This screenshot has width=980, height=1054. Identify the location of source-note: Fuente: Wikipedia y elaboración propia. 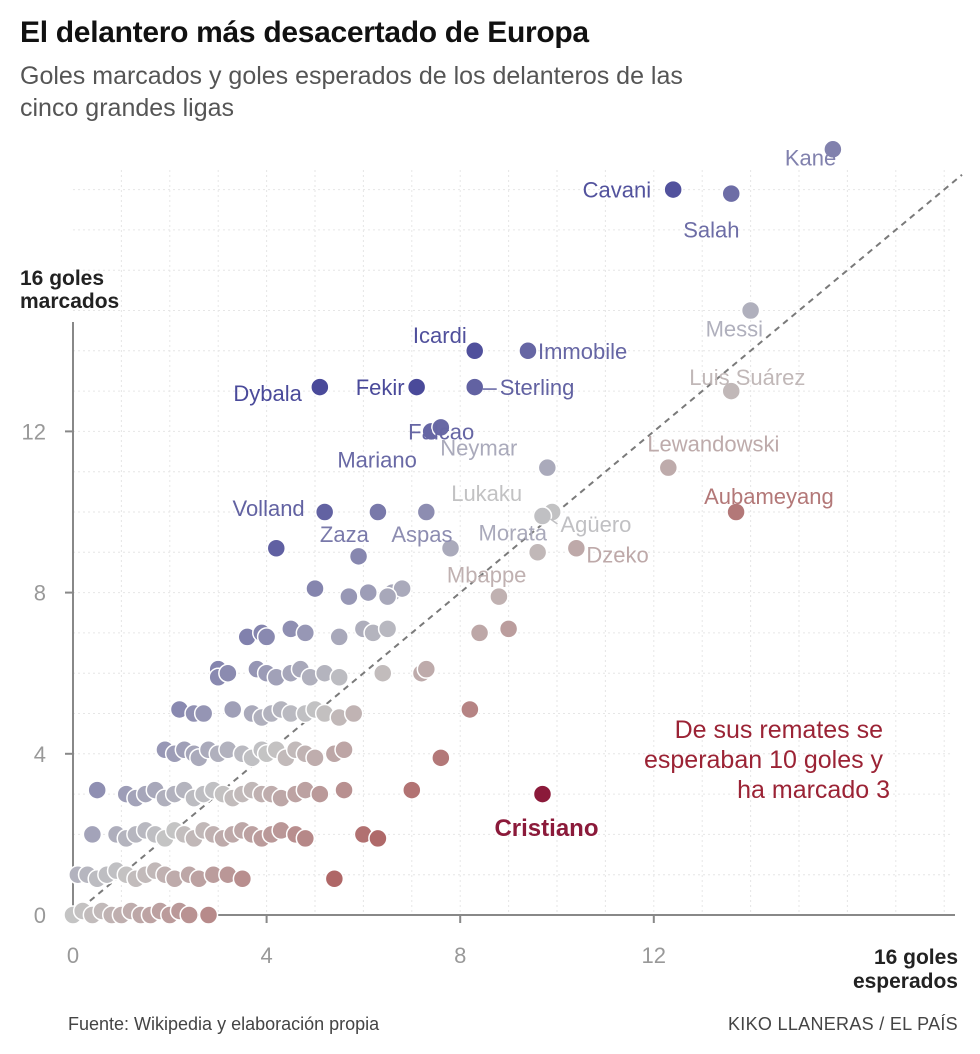
(224, 1024).